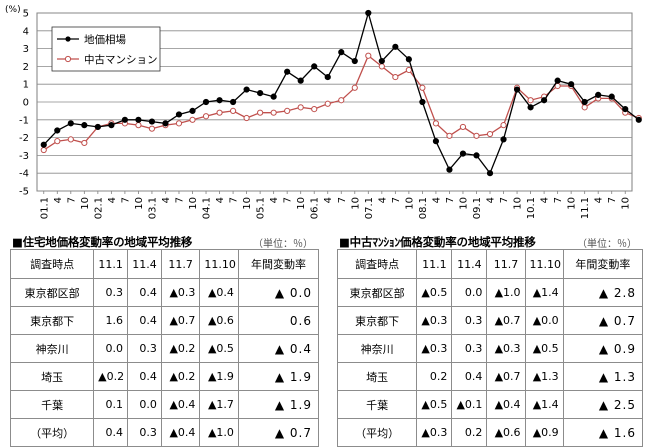  What do you see at coordinates (219, 404) in the screenshot?
I see `value-cell: ▲1.7` at bounding box center [219, 404].